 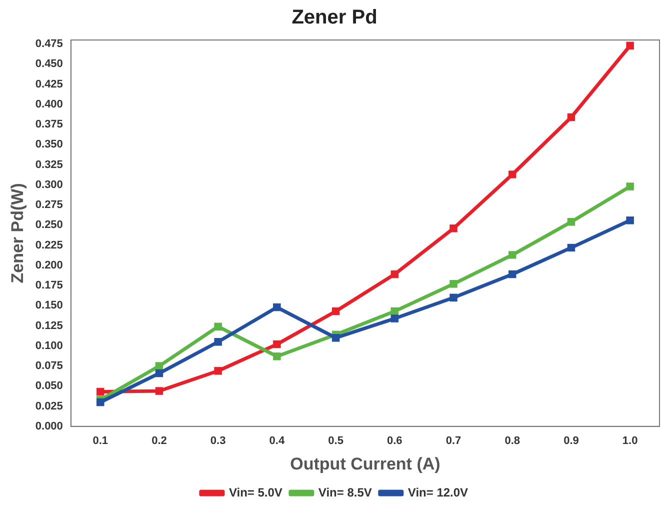 I want to click on x-tick-label: 0.7, so click(x=454, y=441).